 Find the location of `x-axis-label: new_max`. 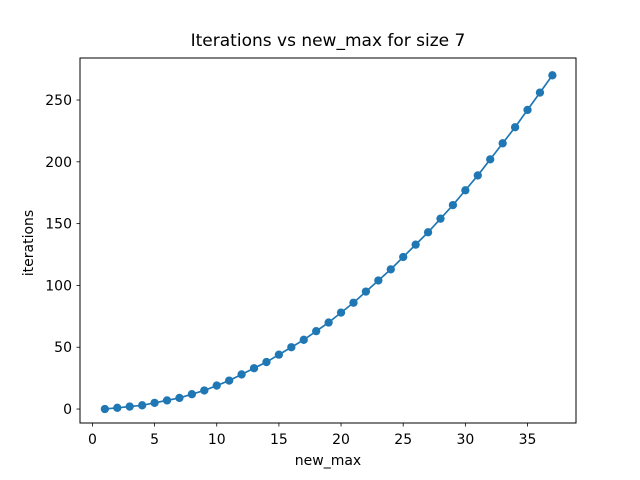

x-axis-label: new_max is located at coordinates (328, 461).